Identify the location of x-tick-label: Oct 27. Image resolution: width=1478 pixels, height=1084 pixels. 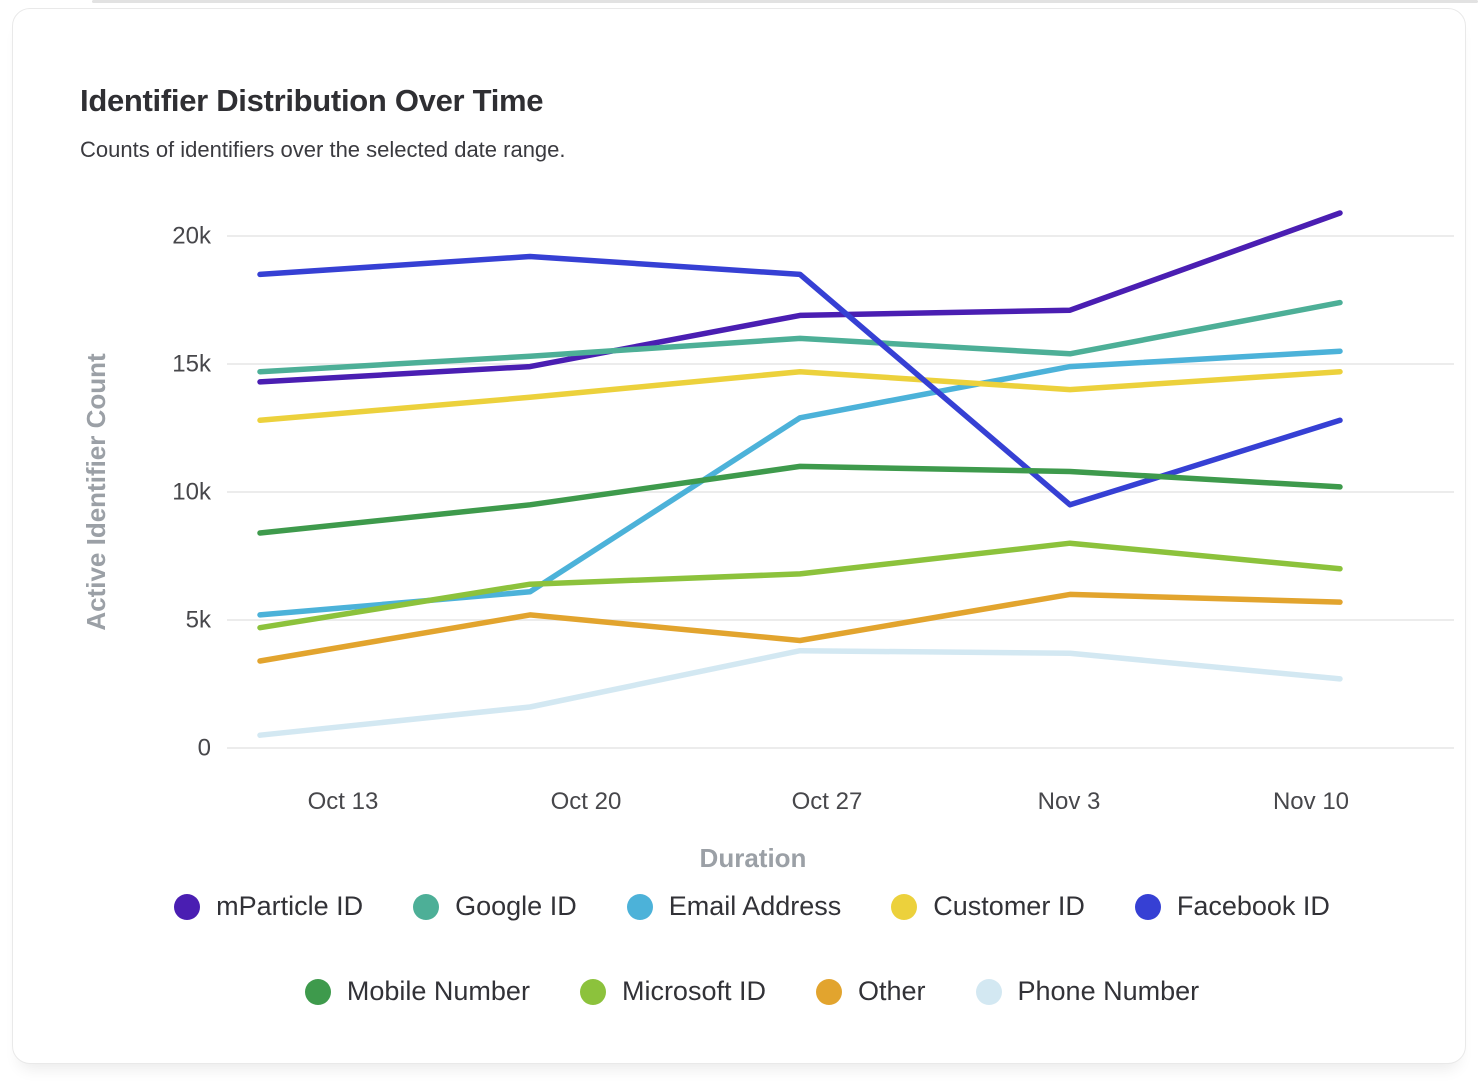
(827, 801).